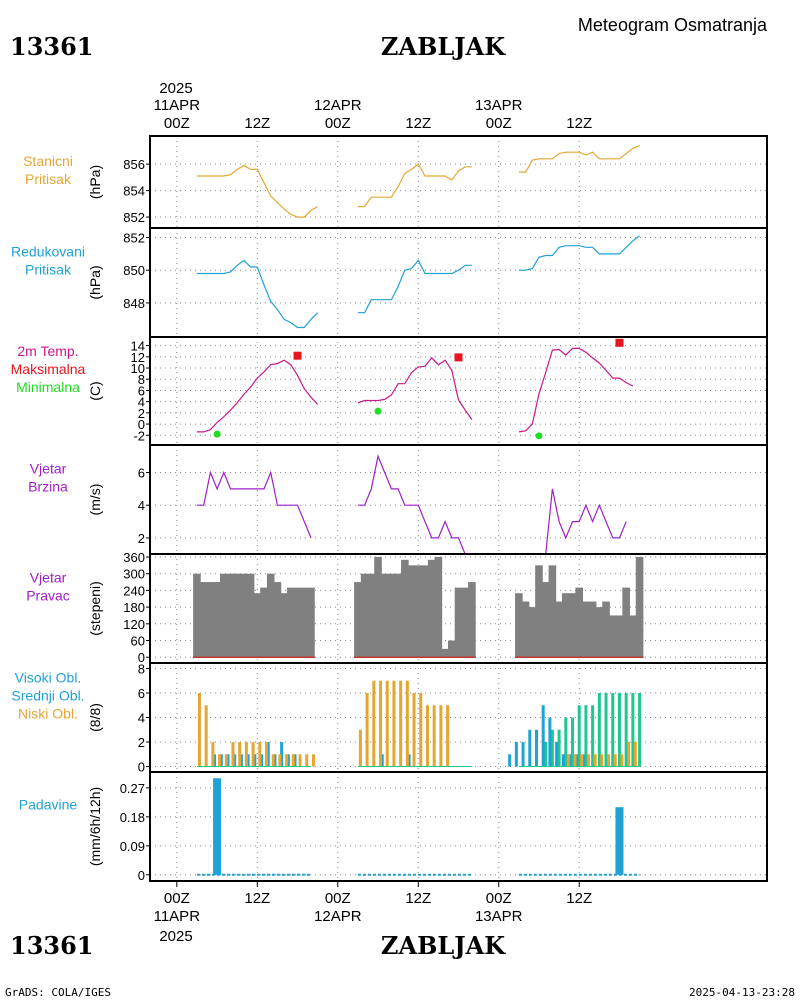 The width and height of the screenshot is (800, 1000). I want to click on top-tick-day-0: 11APR, so click(177, 105).